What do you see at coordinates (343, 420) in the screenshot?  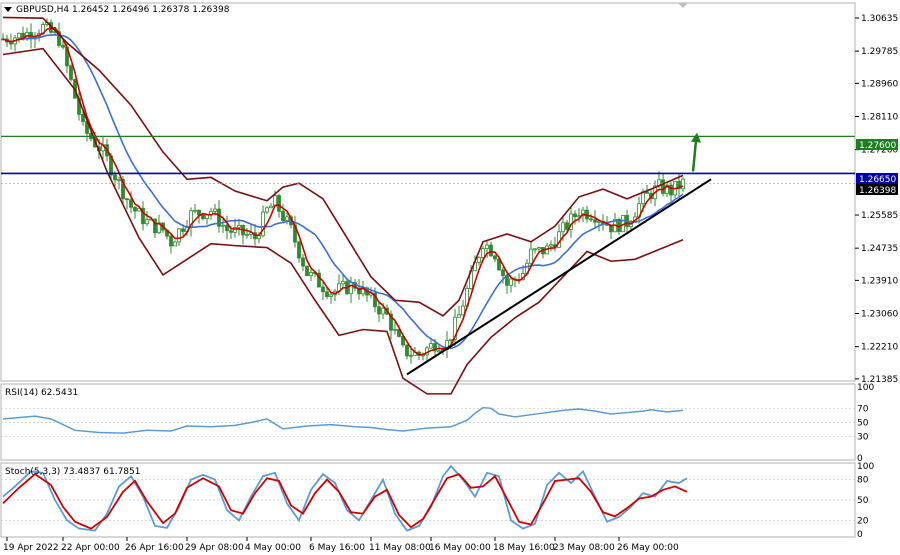 I see `rsi-line` at bounding box center [343, 420].